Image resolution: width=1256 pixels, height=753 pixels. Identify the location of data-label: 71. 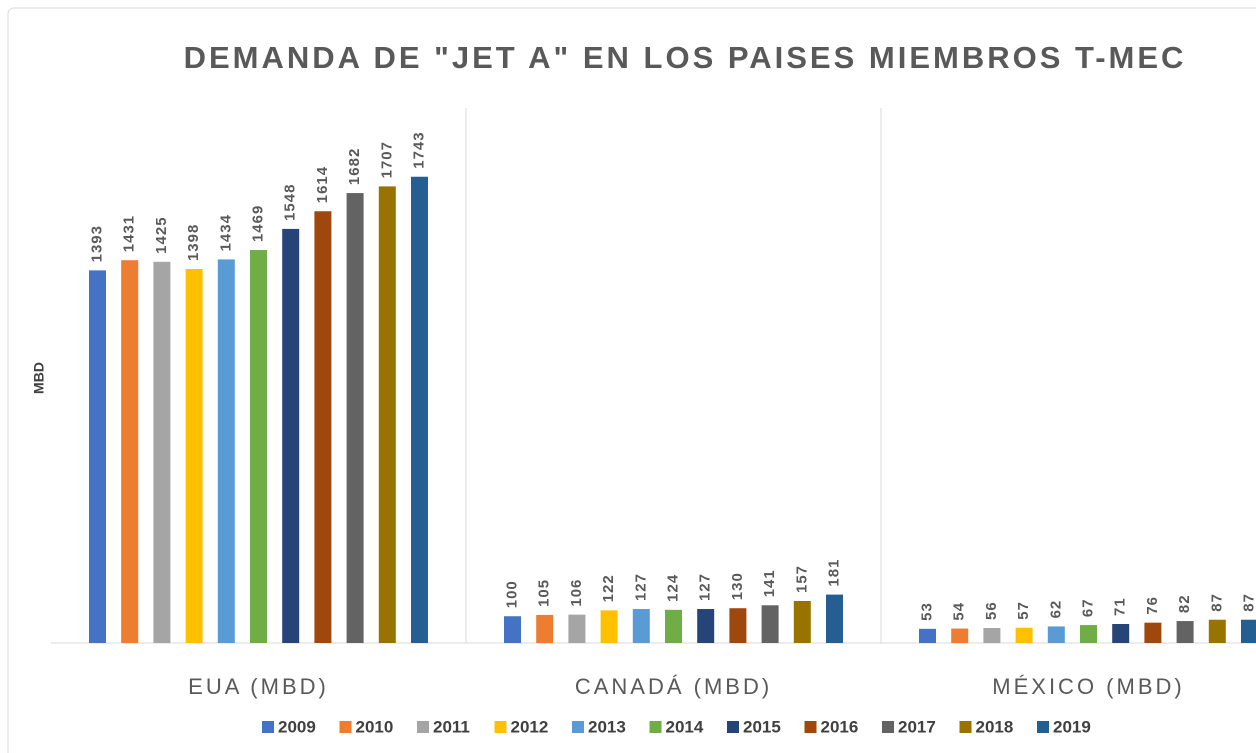
(1120, 606).